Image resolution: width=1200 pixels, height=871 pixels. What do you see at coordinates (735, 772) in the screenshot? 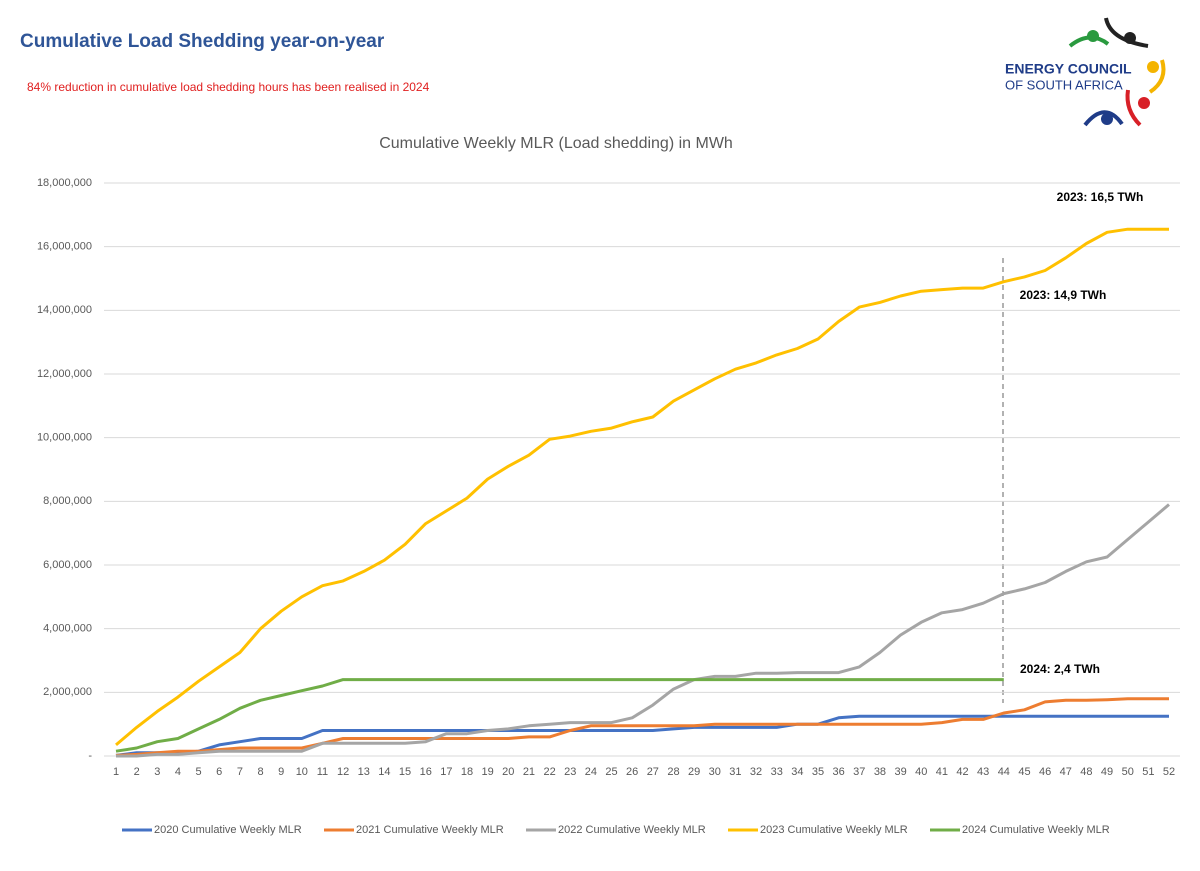
I see `x-tick-label: 31` at bounding box center [735, 772].